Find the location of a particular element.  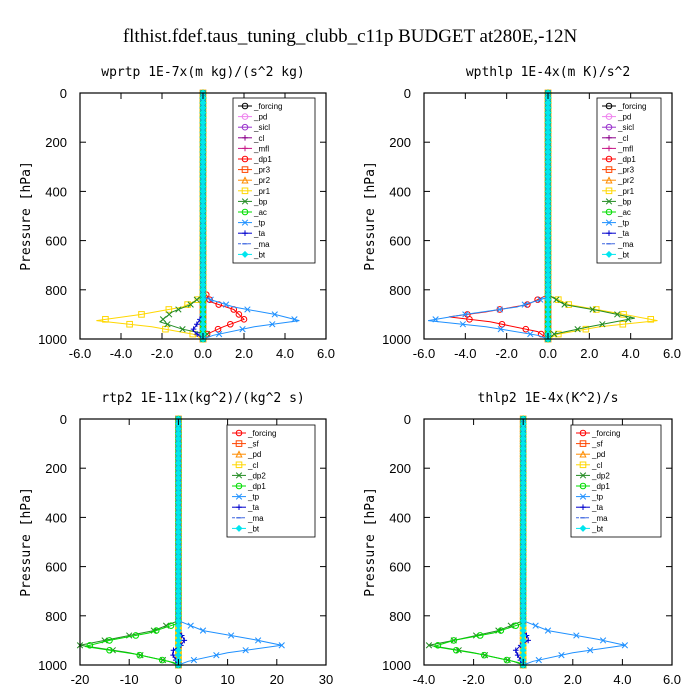

y-tick-label: 1000 is located at coordinates (52, 339).